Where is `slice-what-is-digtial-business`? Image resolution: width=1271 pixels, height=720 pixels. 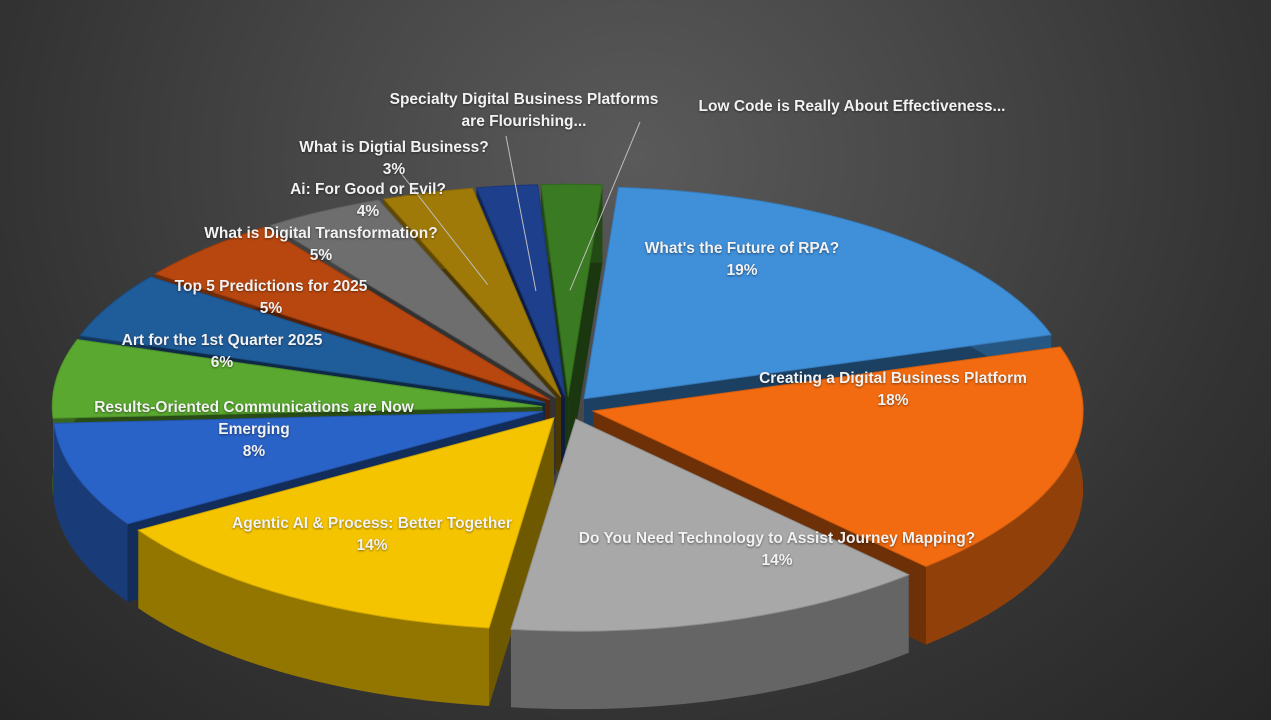
slice-what-is-digtial-business is located at coordinates (472, 292).